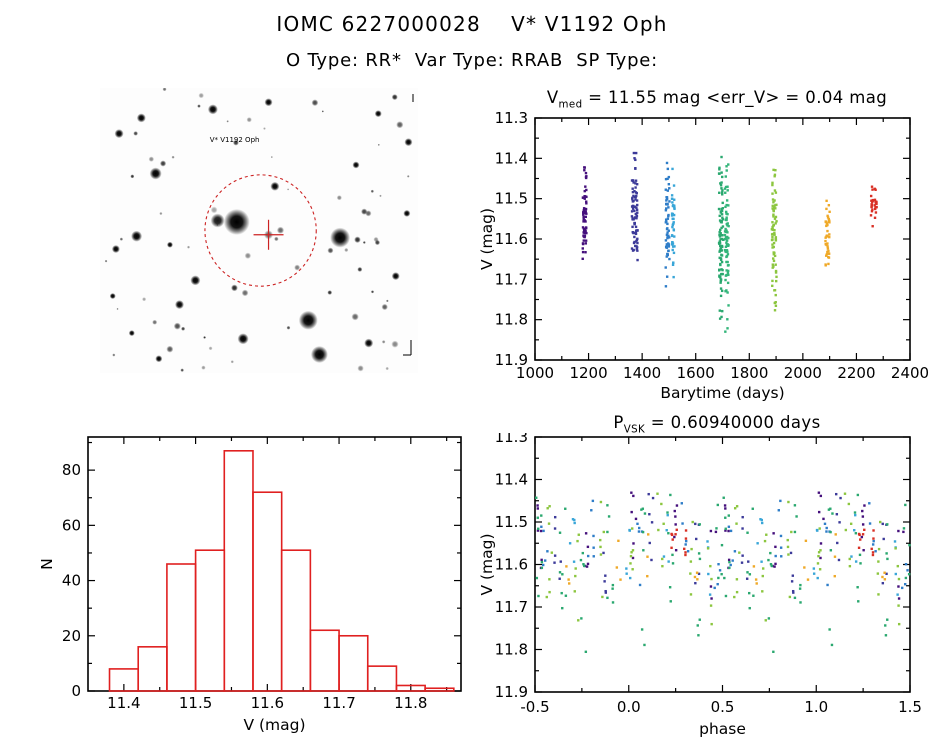  What do you see at coordinates (47, 564) in the screenshot?
I see `y-axis-label: N` at bounding box center [47, 564].